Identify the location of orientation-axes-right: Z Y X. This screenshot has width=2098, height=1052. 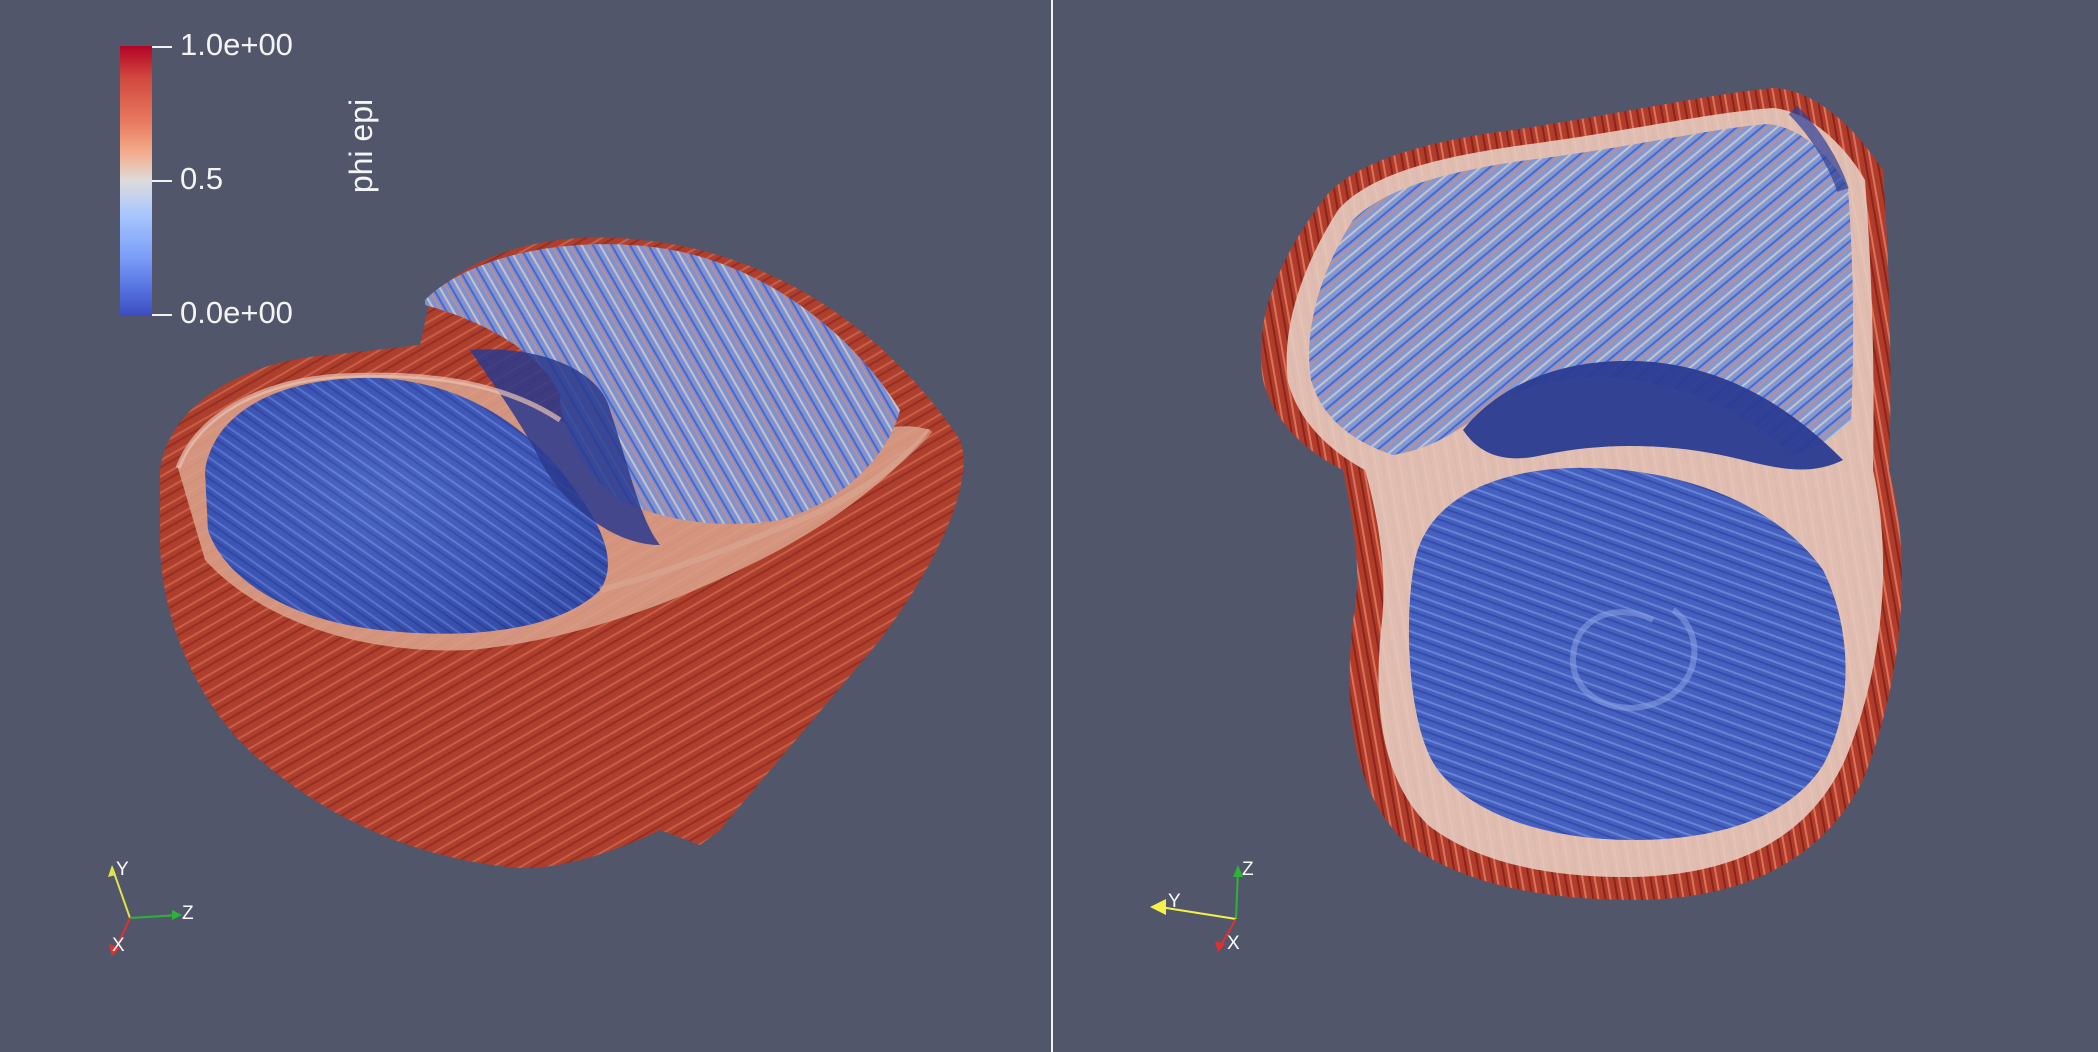
(1202, 906).